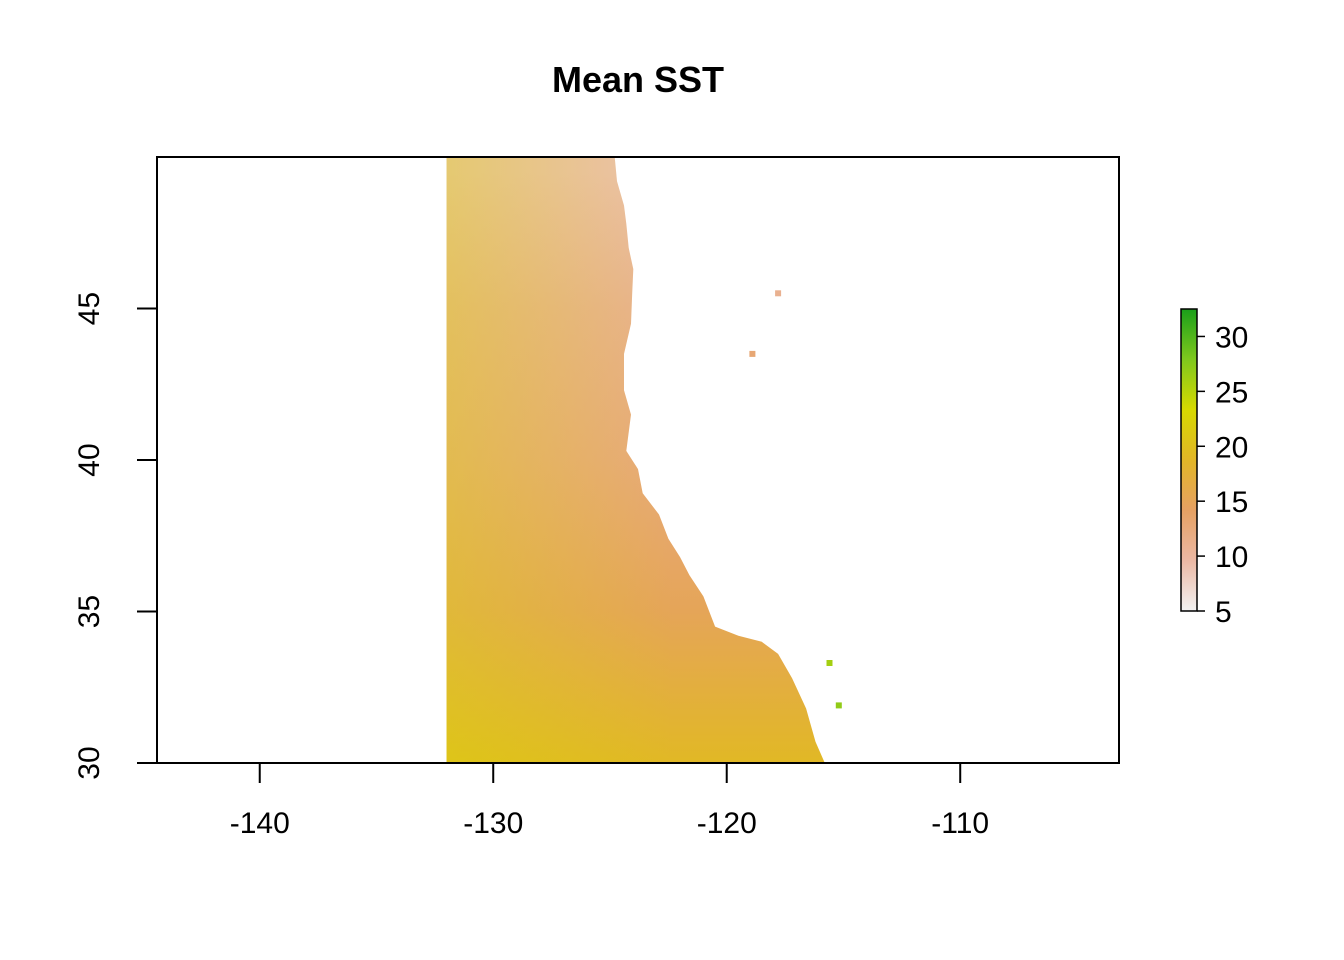 This screenshot has height=960, width=1344. I want to click on island-pixels, so click(795, 499).